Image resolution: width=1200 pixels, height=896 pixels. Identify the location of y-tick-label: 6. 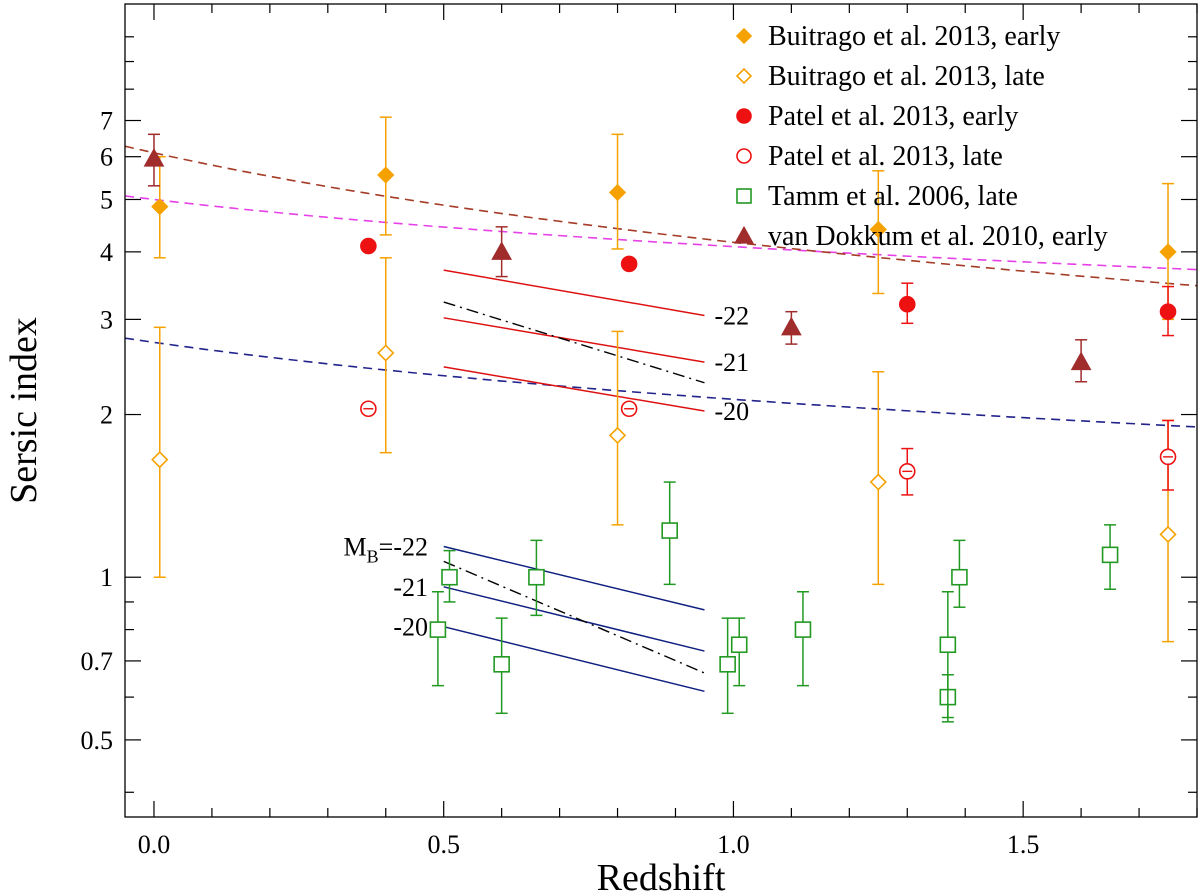
(106, 157).